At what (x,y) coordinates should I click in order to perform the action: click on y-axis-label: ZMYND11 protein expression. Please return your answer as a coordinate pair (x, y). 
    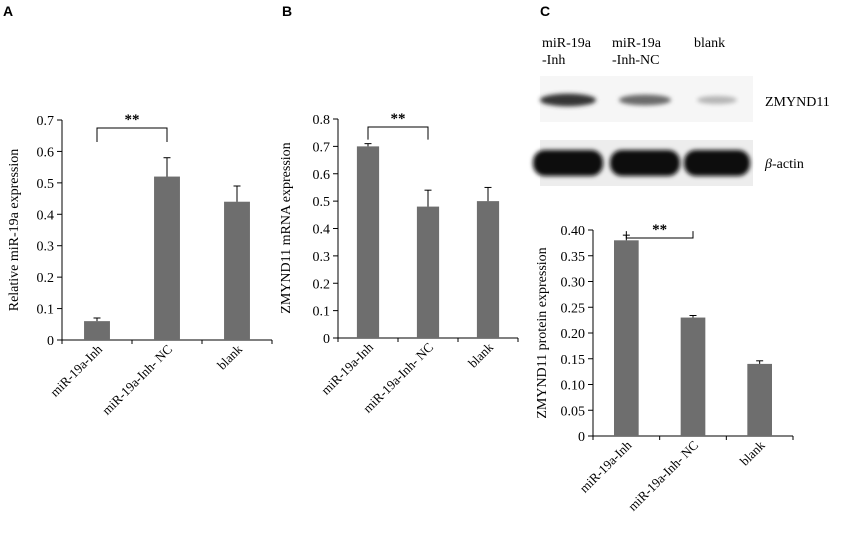
    Looking at the image, I should click on (542, 332).